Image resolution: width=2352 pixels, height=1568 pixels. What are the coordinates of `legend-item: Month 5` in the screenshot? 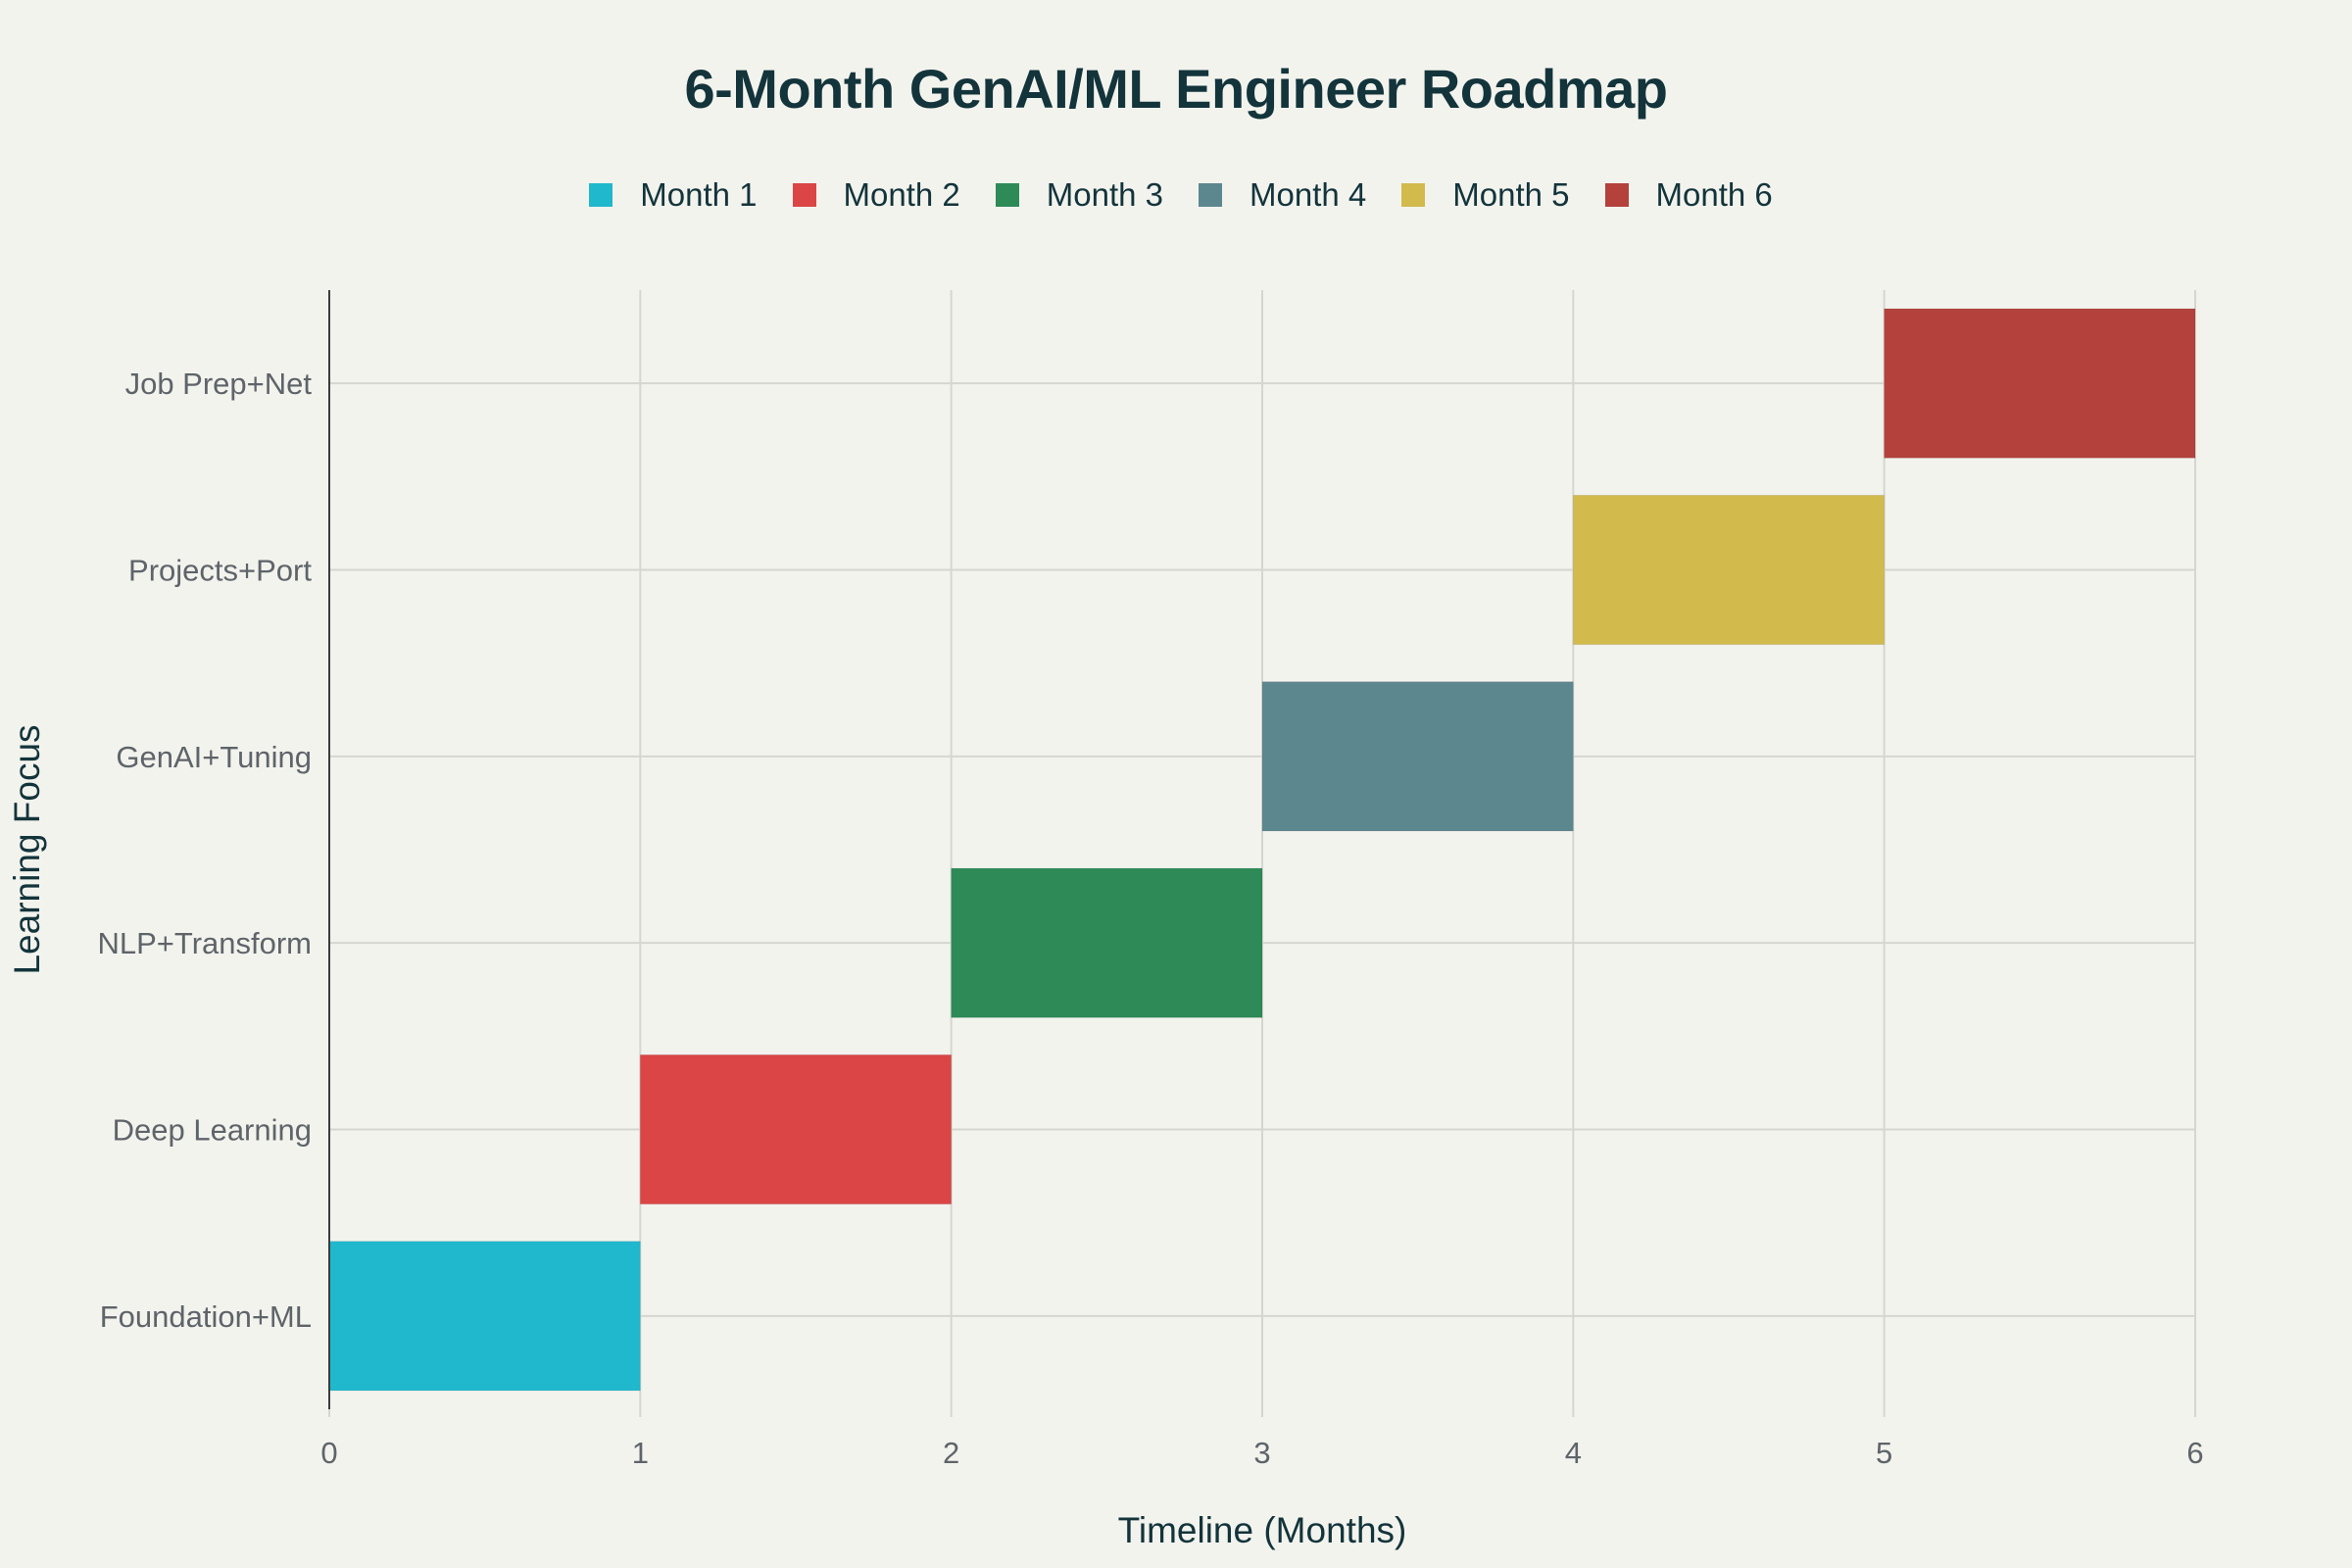 It's located at (1485, 195).